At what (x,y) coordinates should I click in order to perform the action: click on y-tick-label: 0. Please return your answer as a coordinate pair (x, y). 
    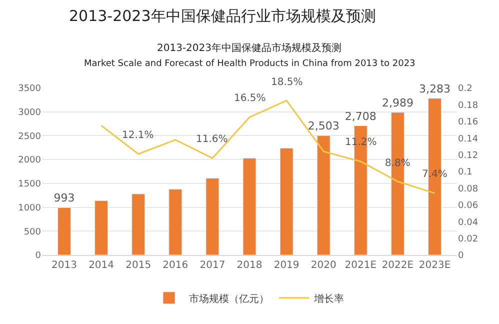
    Looking at the image, I should click on (38, 256).